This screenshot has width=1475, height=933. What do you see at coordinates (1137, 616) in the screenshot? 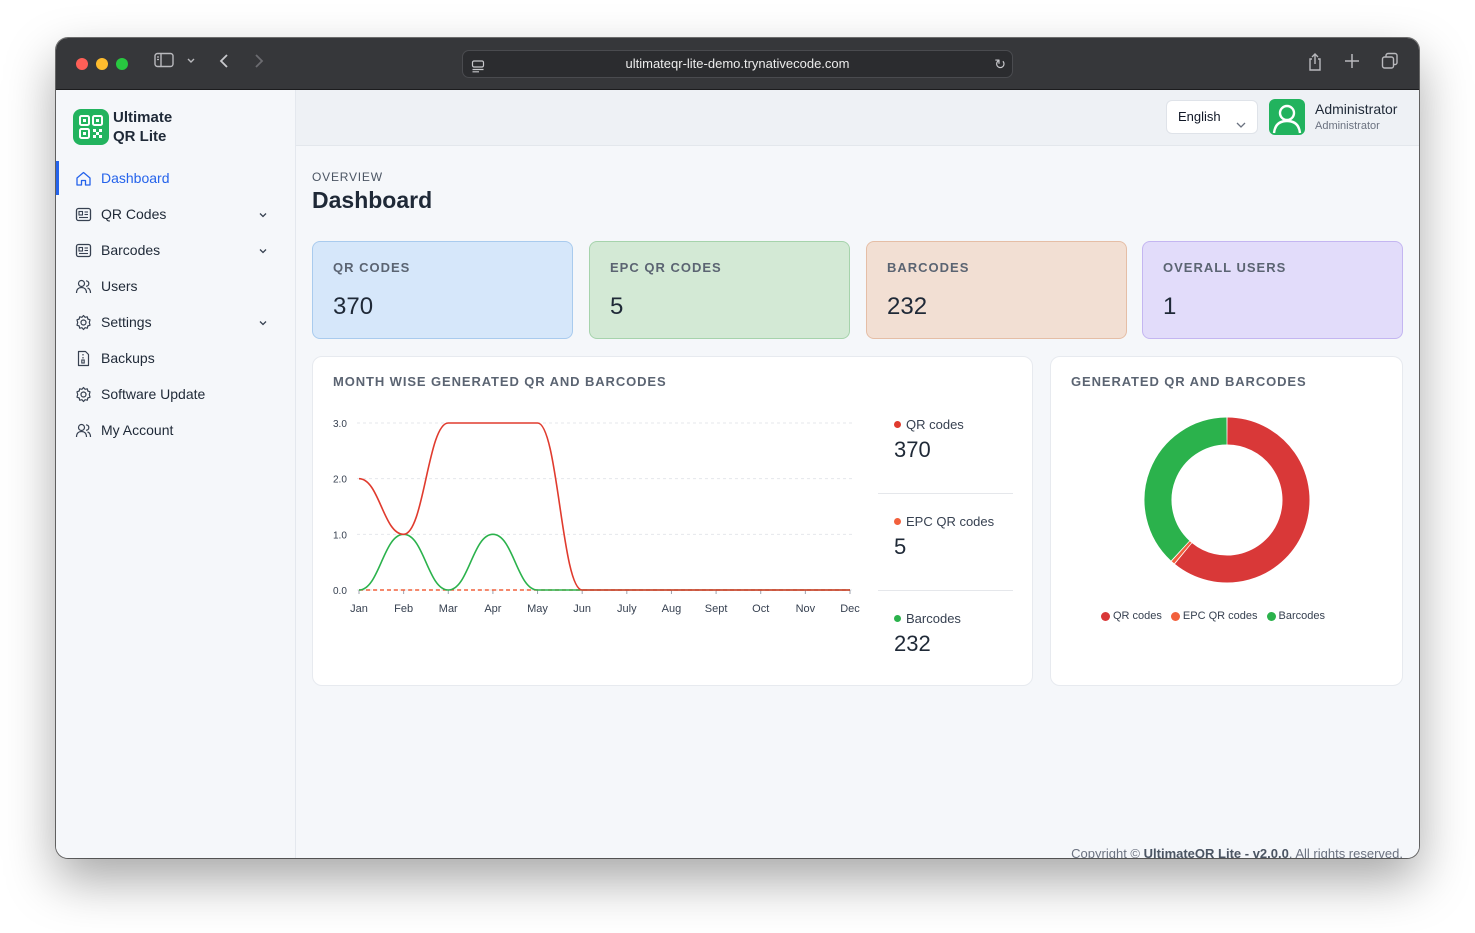
I see `legend-label: QR codes` at bounding box center [1137, 616].